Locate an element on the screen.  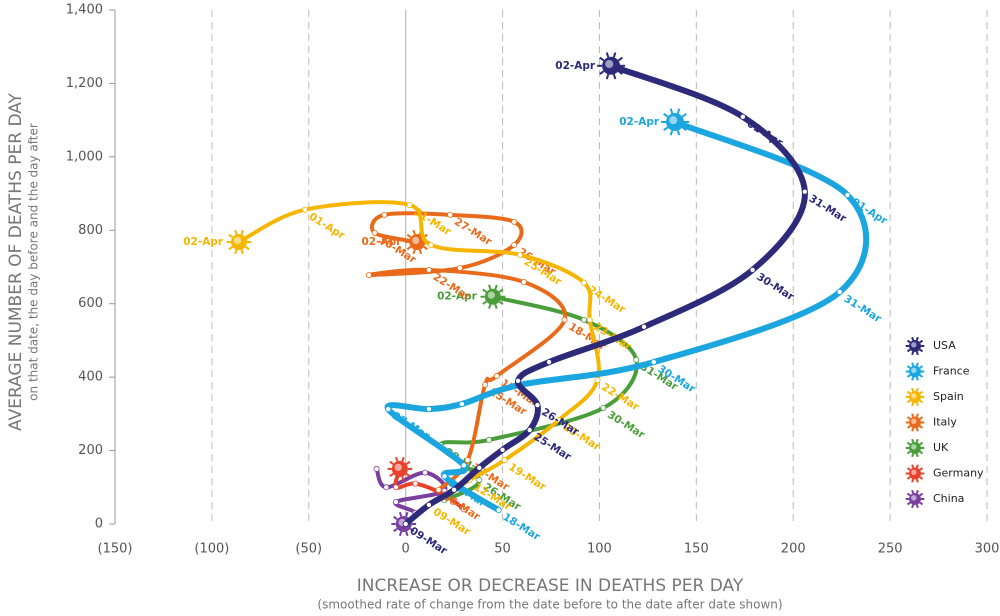
date-label: 30-Mar is located at coordinates (626, 425).